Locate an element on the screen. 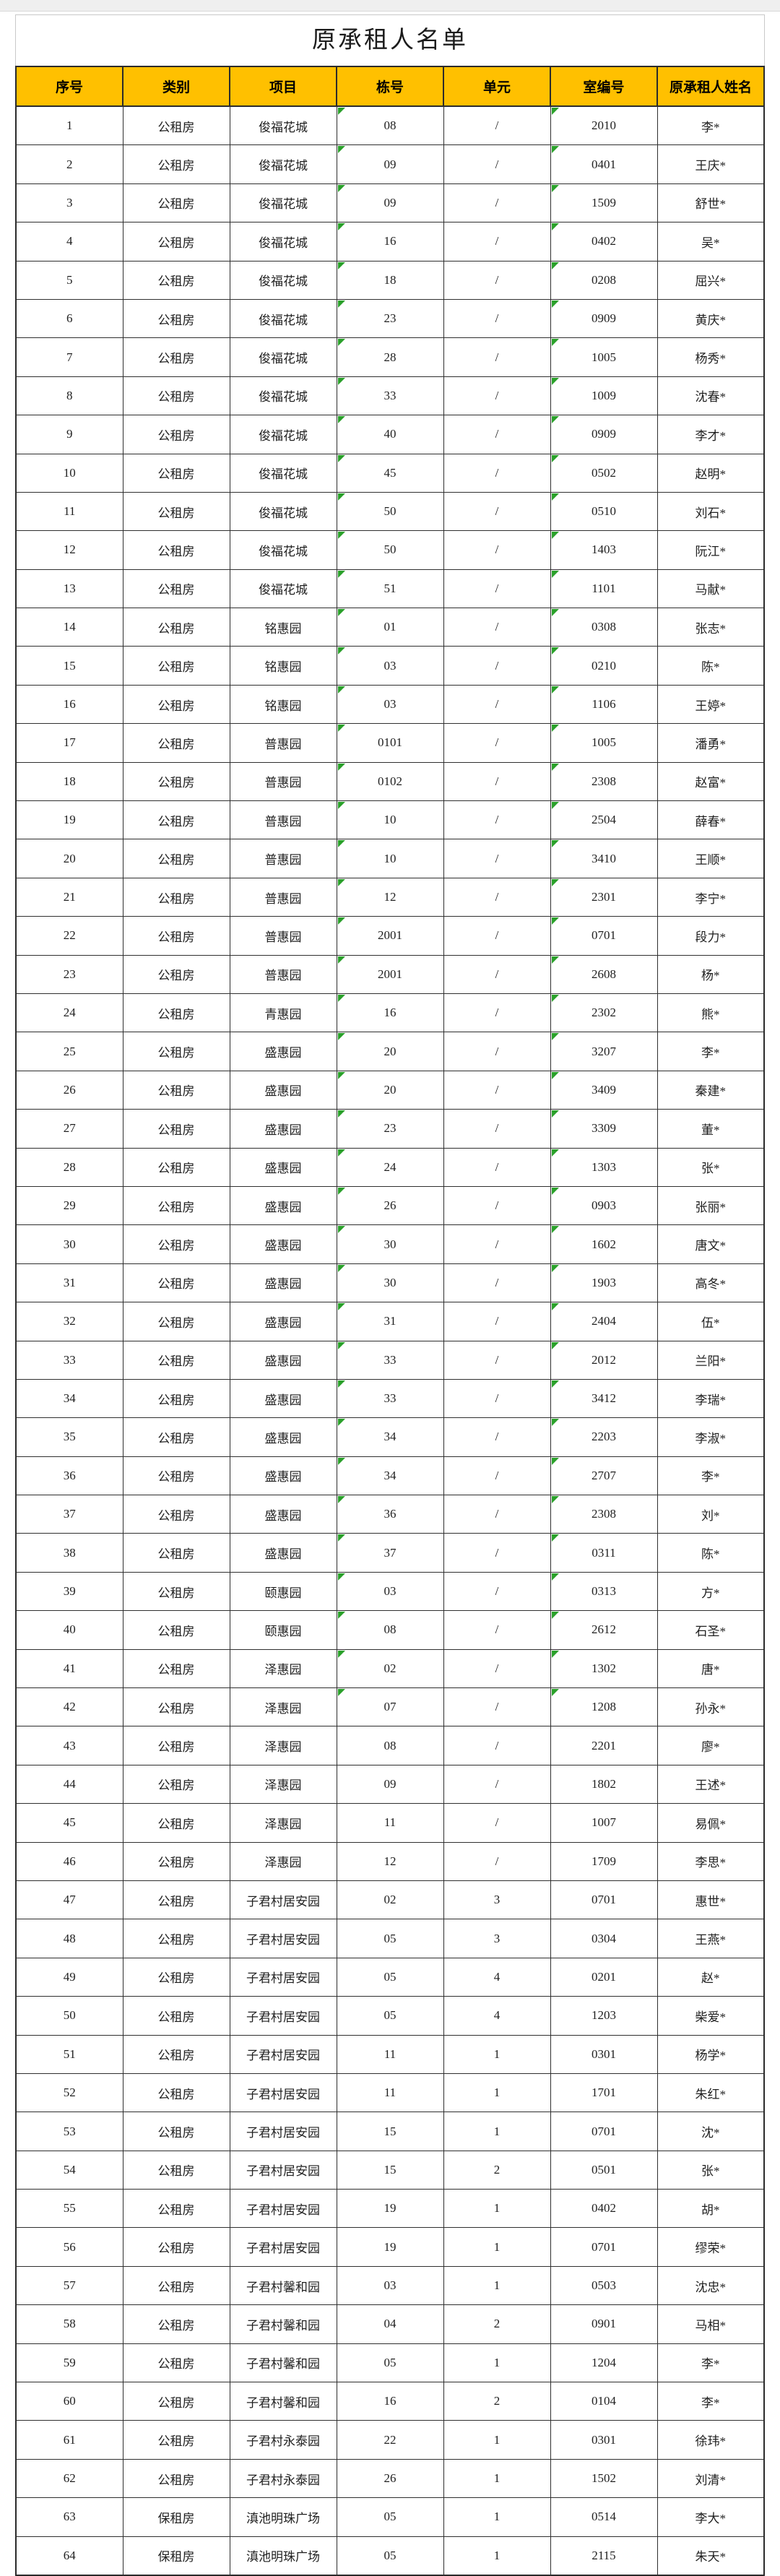  cell-room: 0501 is located at coordinates (604, 2170).